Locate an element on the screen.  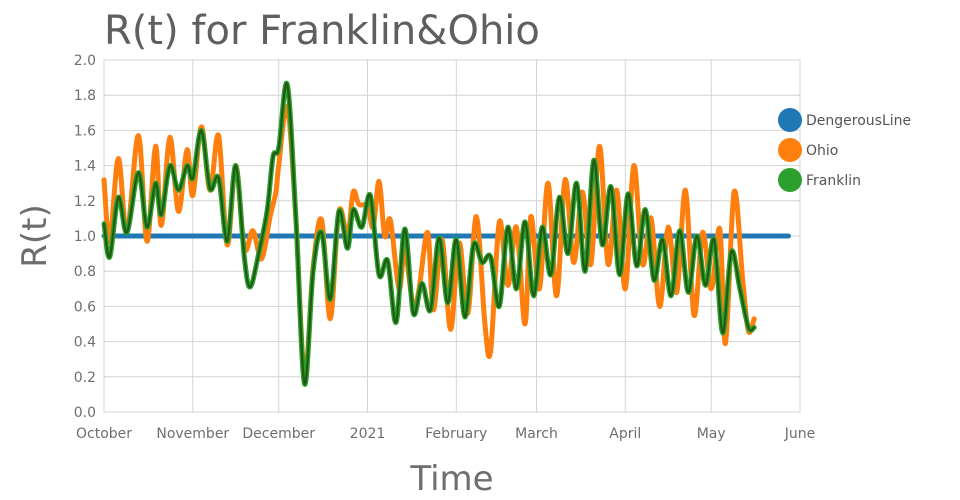
legend-label-ohio: Ohio is located at coordinates (822, 151).